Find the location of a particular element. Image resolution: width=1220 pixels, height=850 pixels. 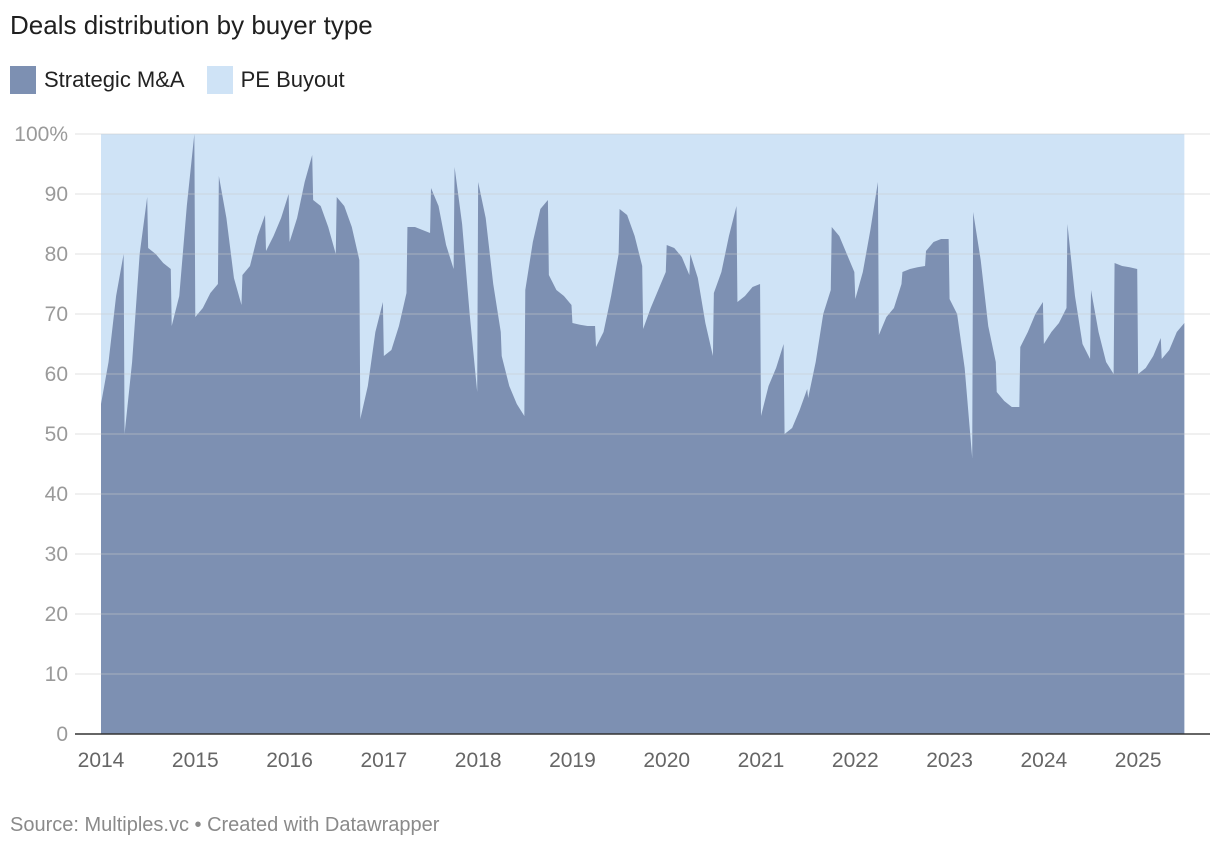

x-tick-label: 2021 is located at coordinates (761, 760).